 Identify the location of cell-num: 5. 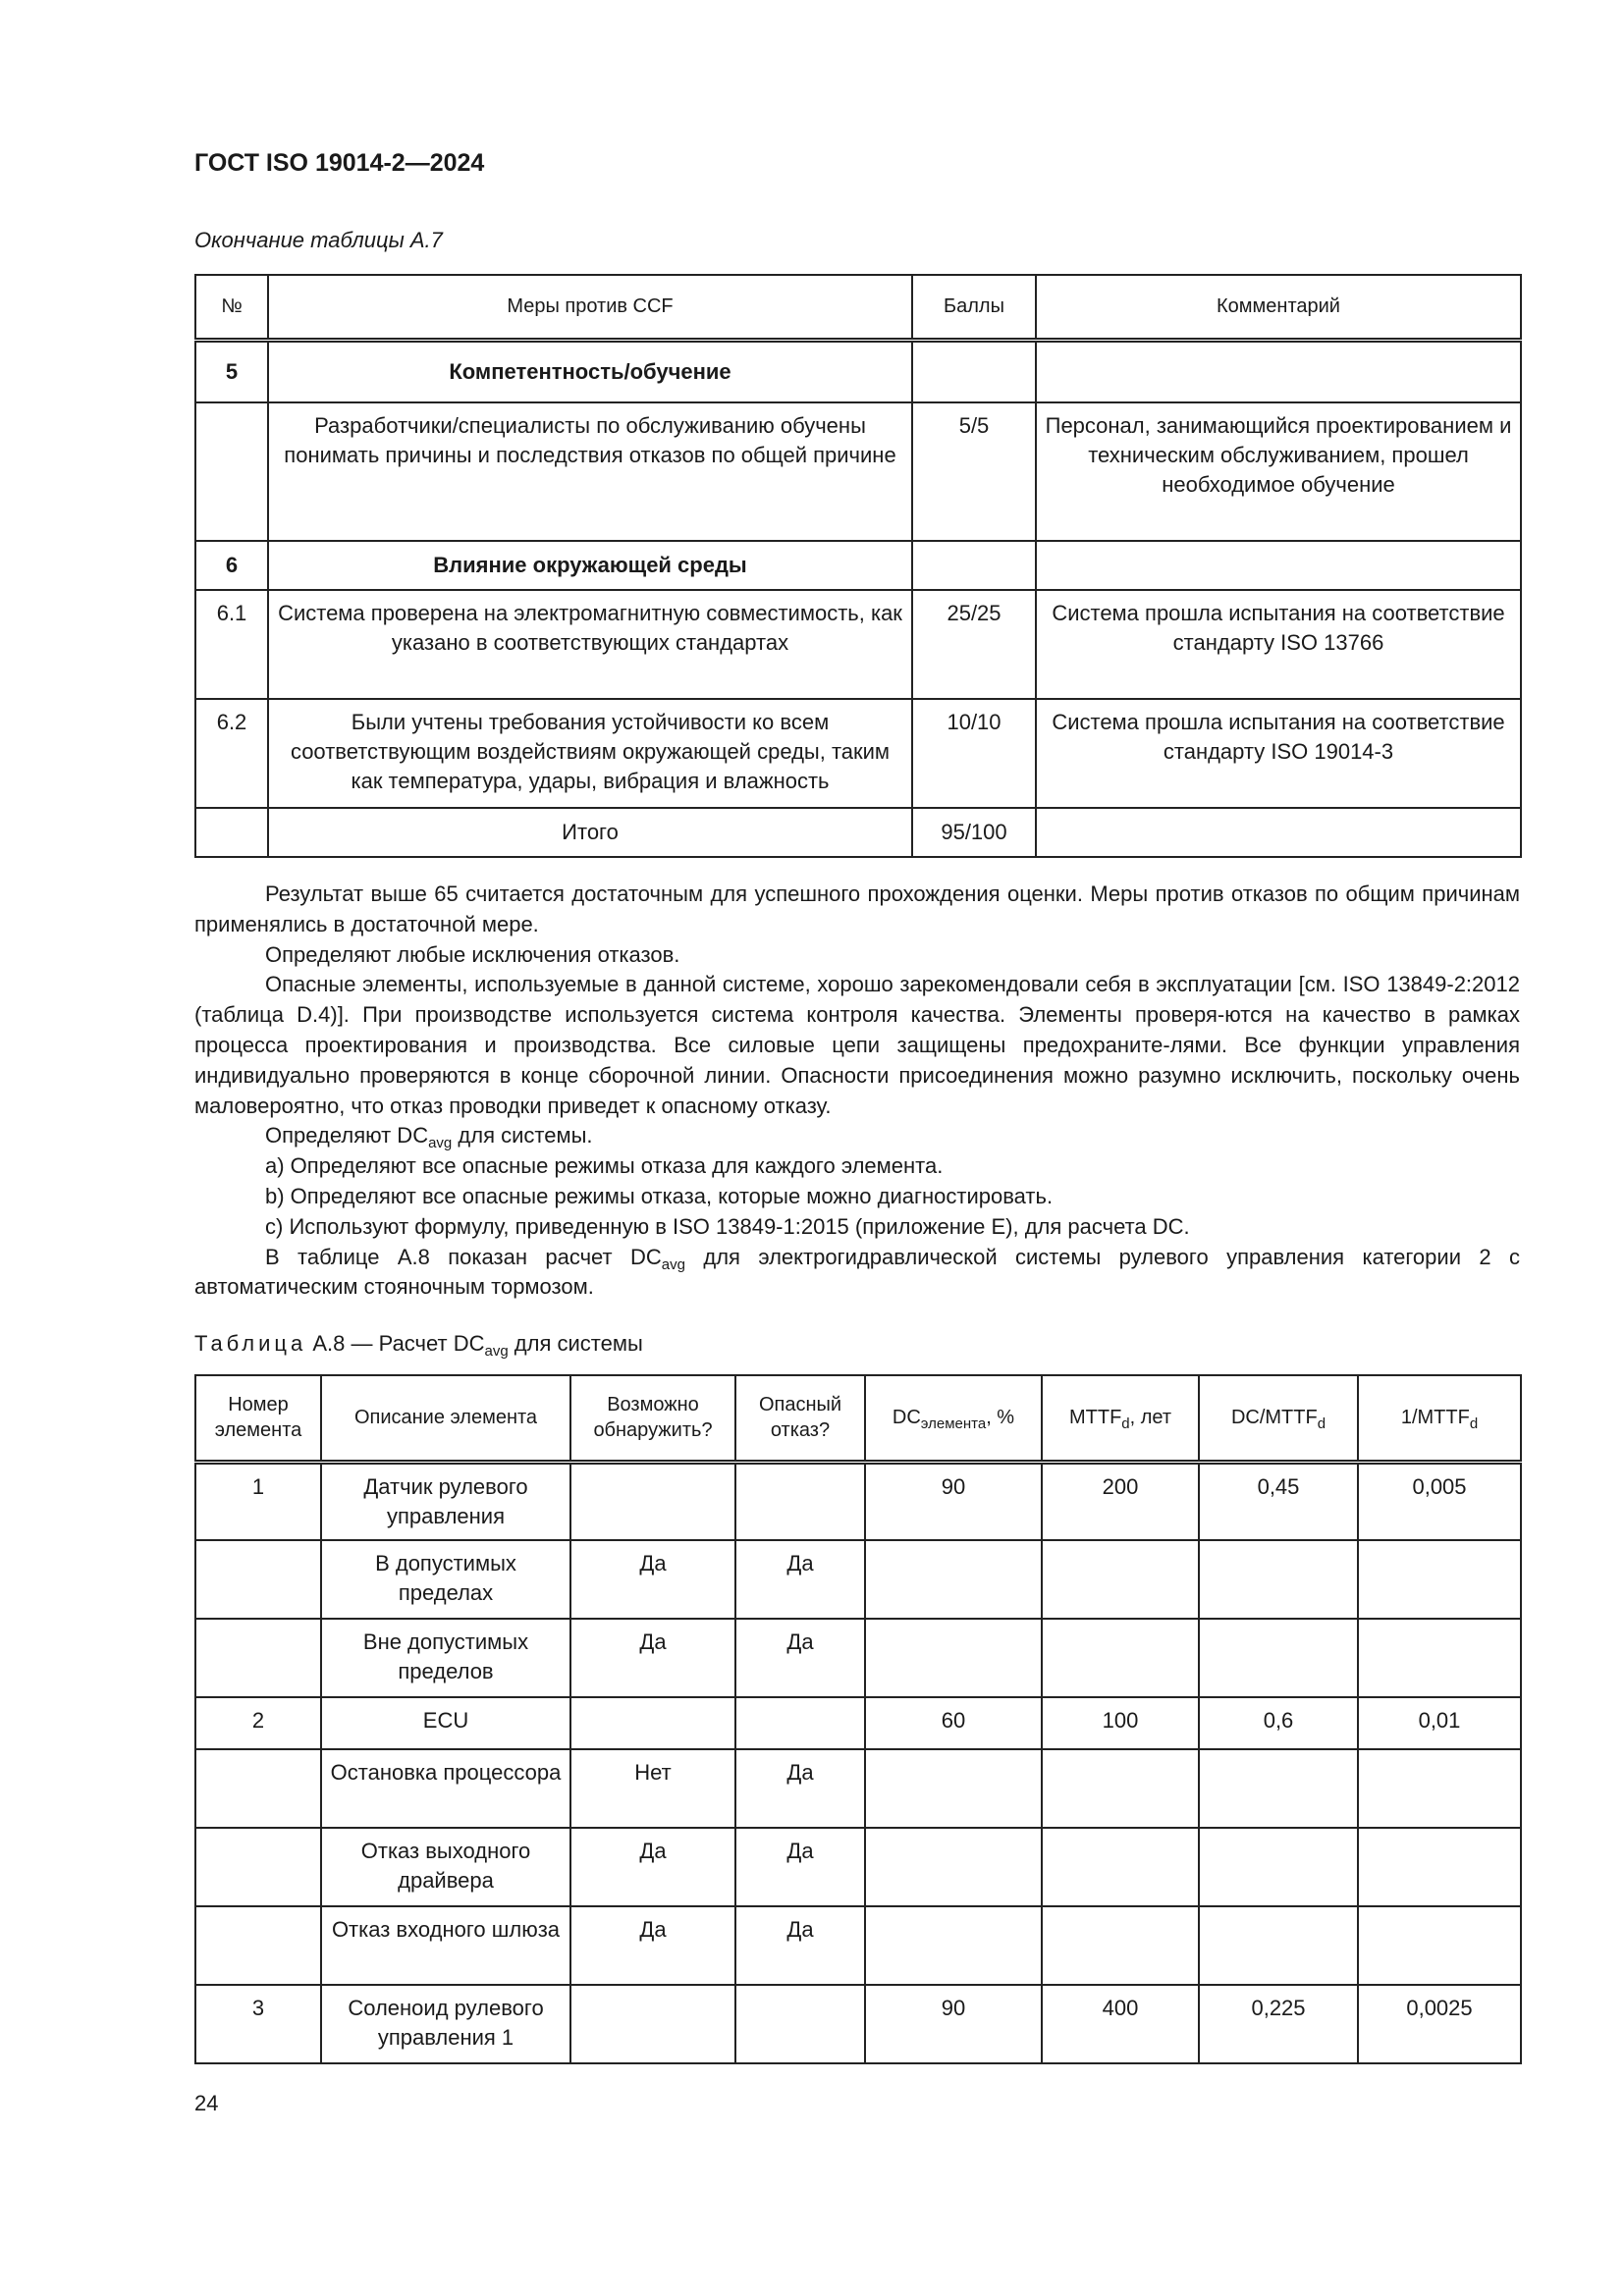
(231, 371).